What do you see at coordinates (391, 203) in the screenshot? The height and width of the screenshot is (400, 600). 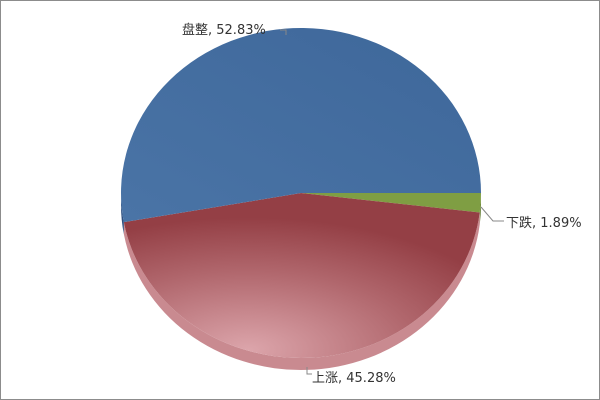 I see `pie-slice-down` at bounding box center [391, 203].